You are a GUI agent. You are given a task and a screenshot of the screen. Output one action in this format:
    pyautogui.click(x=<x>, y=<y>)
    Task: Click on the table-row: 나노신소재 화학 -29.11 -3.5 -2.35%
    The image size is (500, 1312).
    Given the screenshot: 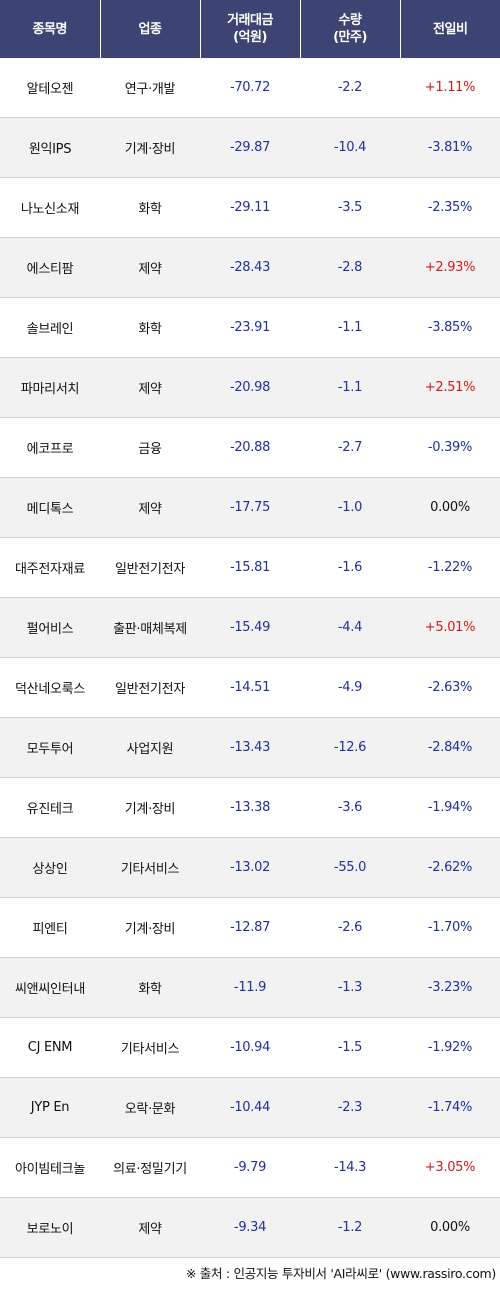 What is the action you would take?
    pyautogui.click(x=250, y=207)
    